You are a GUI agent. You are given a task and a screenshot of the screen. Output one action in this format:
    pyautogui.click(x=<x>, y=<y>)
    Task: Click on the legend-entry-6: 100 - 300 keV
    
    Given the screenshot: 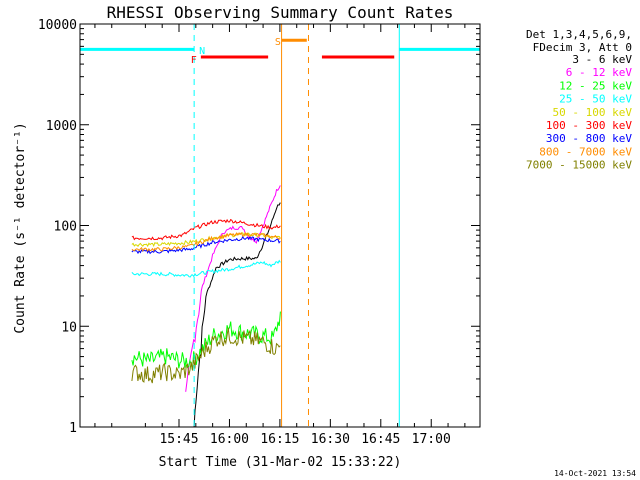 What is the action you would take?
    pyautogui.click(x=589, y=125)
    